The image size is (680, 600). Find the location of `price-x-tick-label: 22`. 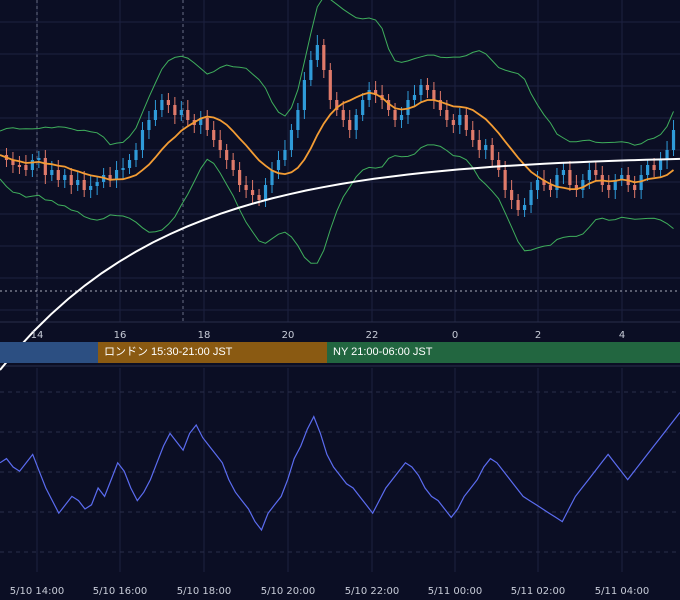

price-x-tick-label: 22 is located at coordinates (372, 335).